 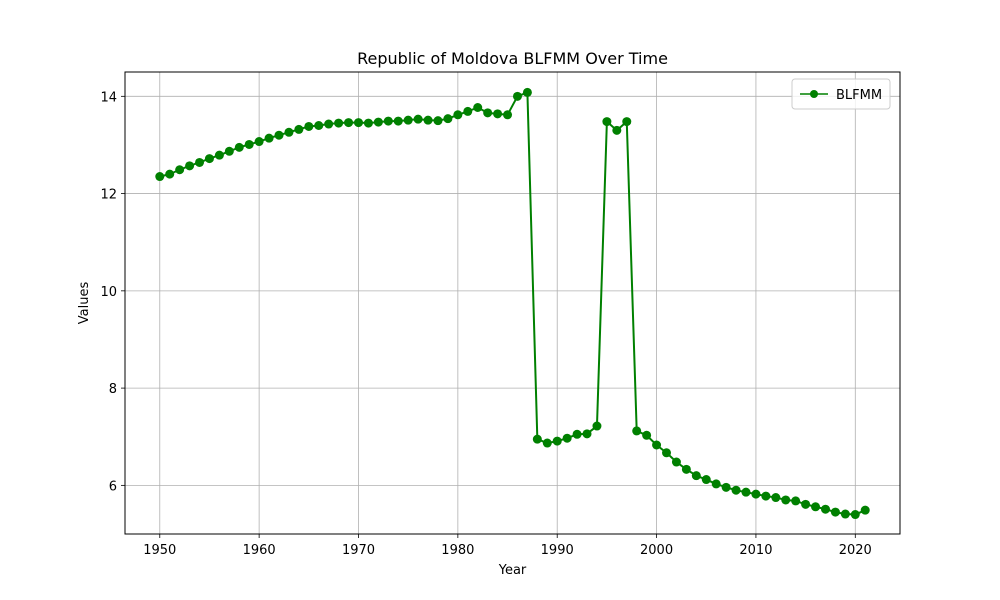 I want to click on legend-box, so click(x=841, y=94).